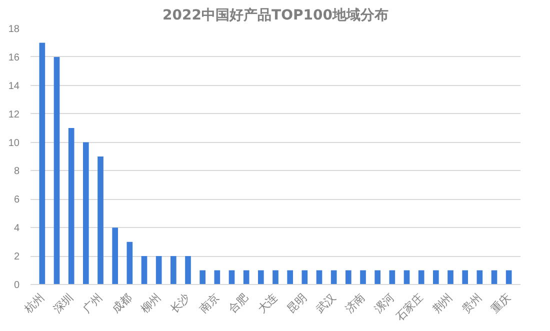 The width and height of the screenshot is (550, 331). What do you see at coordinates (63, 303) in the screenshot?
I see `x-tick-label: 深圳` at bounding box center [63, 303].